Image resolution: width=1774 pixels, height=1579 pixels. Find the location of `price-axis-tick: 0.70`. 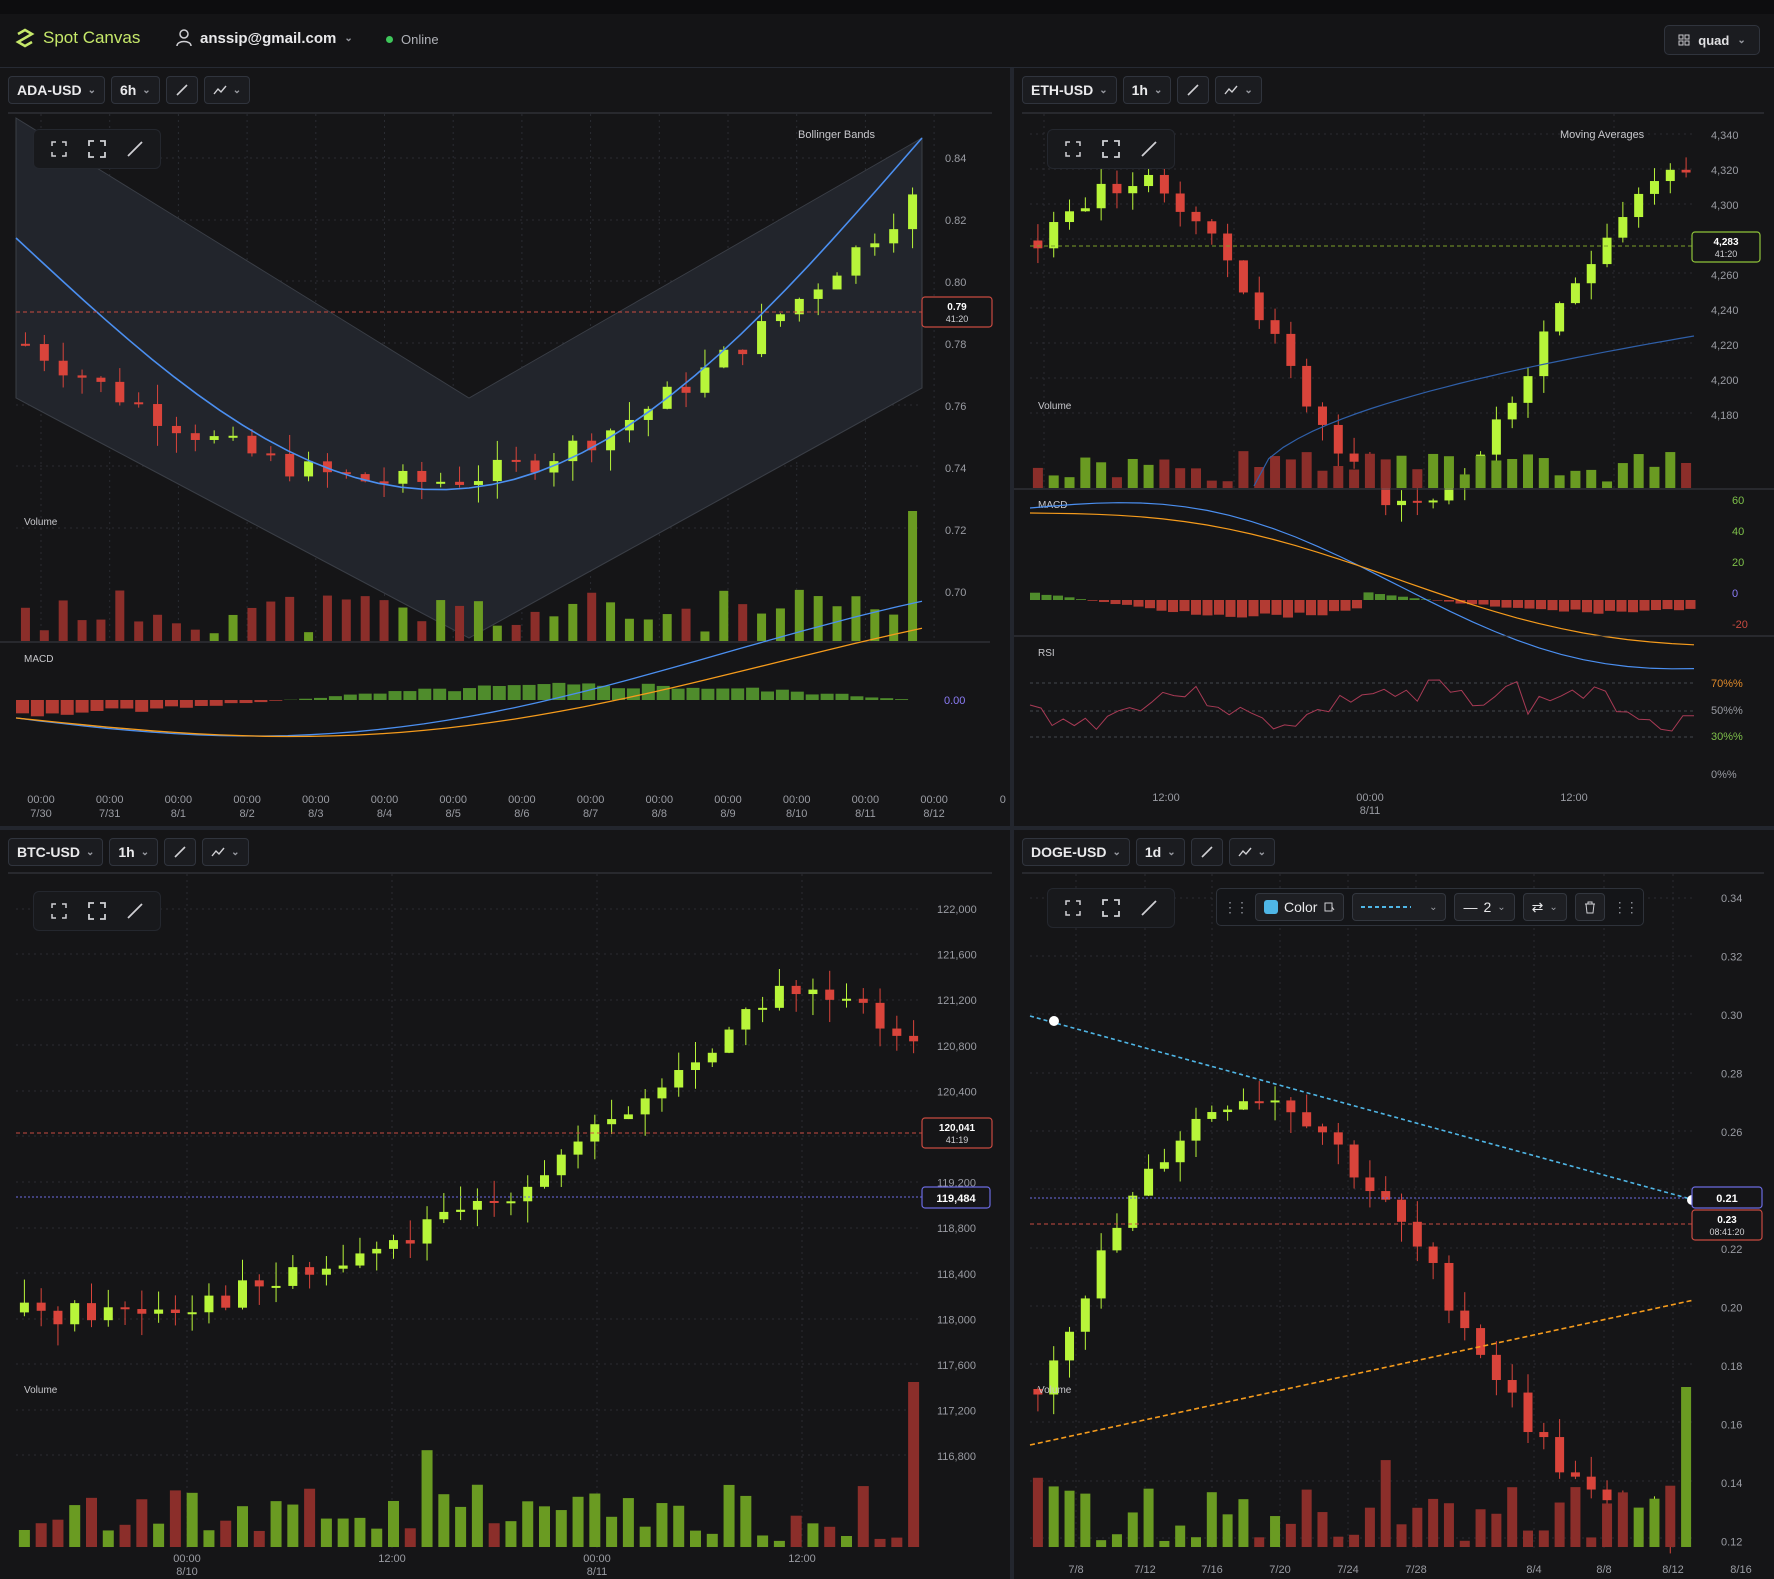

price-axis-tick: 0.70 is located at coordinates (955, 593).